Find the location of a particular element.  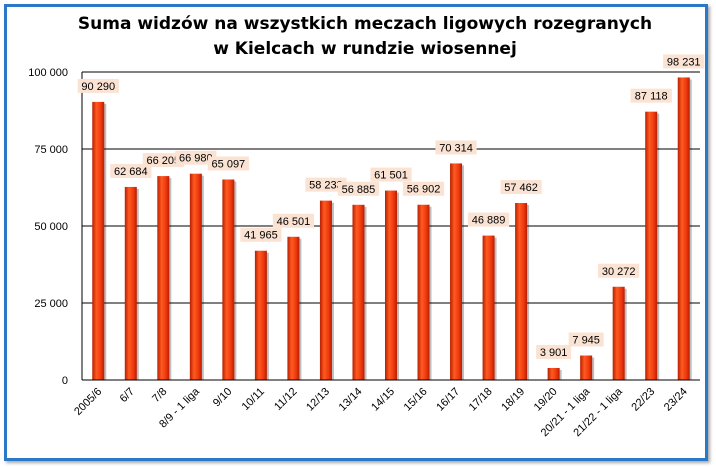

x-tick-label: 16/17 is located at coordinates (448, 400).